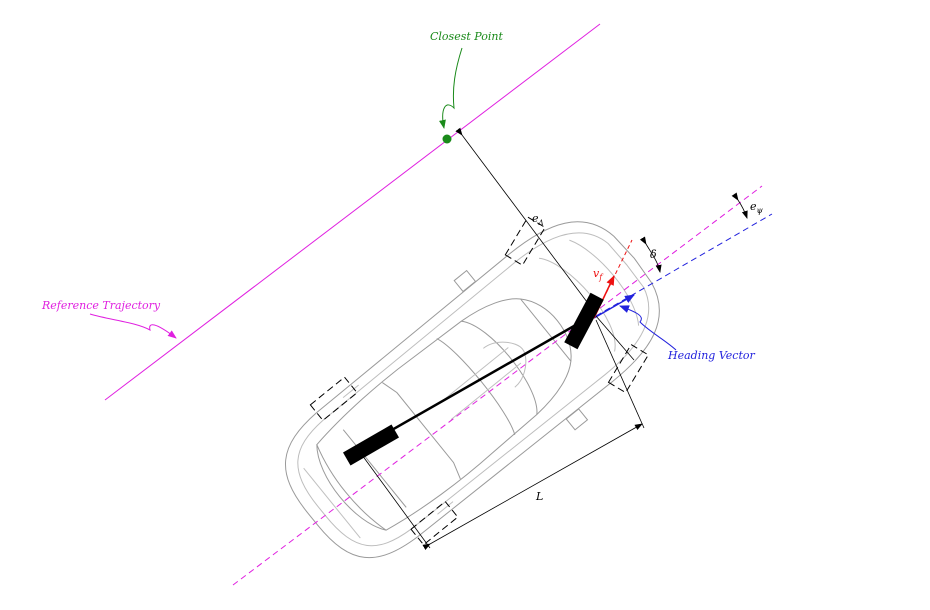  Describe the element at coordinates (648, 328) in the screenshot. I see `heading-vector-callout` at that location.